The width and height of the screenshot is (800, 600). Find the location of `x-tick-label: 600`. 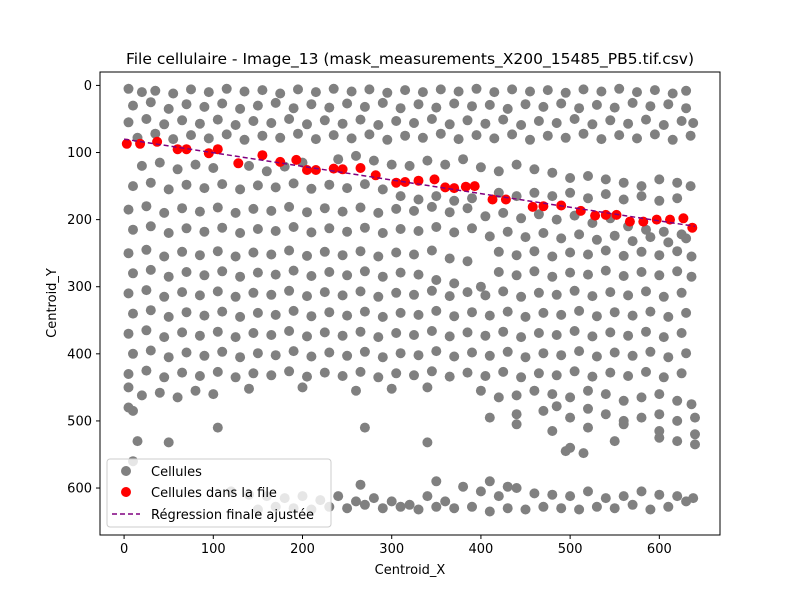

x-tick-label: 600 is located at coordinates (659, 549).